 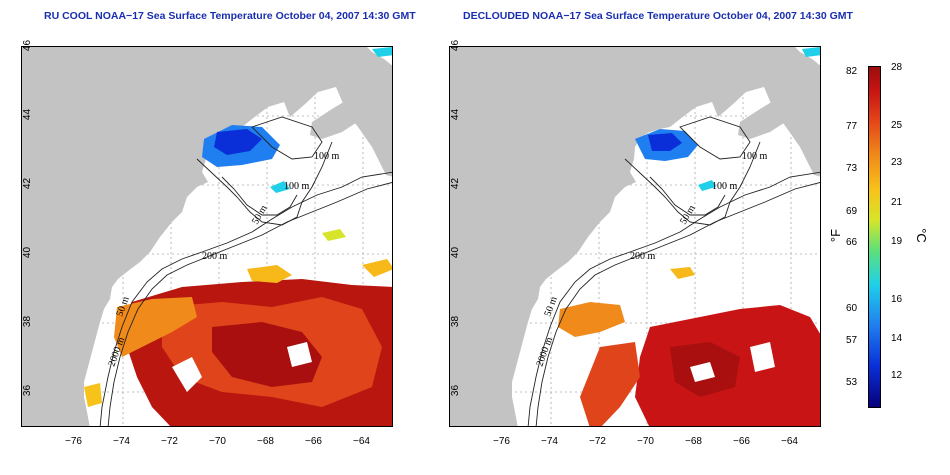 What do you see at coordinates (897, 299) in the screenshot?
I see `colorbar-c-tick: 16` at bounding box center [897, 299].